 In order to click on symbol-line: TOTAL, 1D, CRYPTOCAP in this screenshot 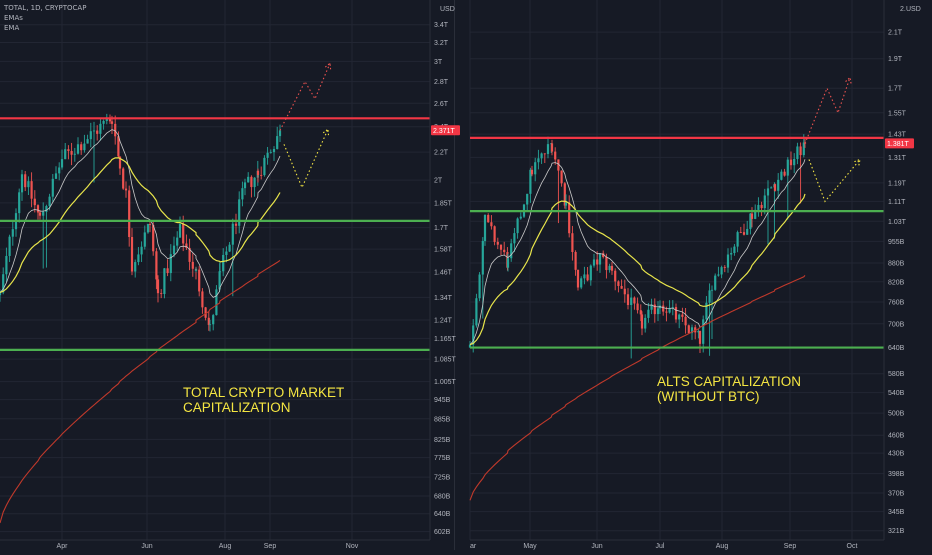, I will do `click(45, 8)`.